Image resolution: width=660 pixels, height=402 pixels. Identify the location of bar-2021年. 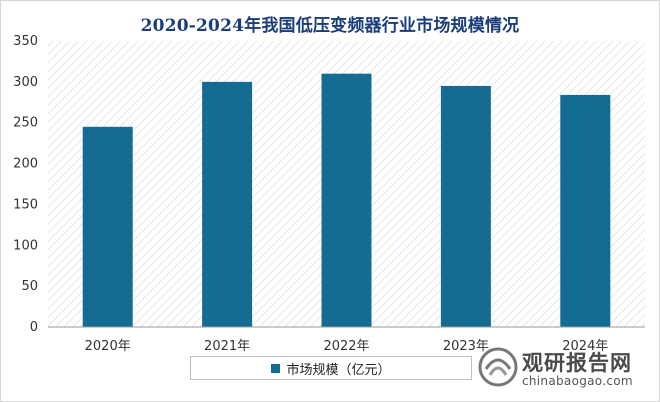
(227, 204).